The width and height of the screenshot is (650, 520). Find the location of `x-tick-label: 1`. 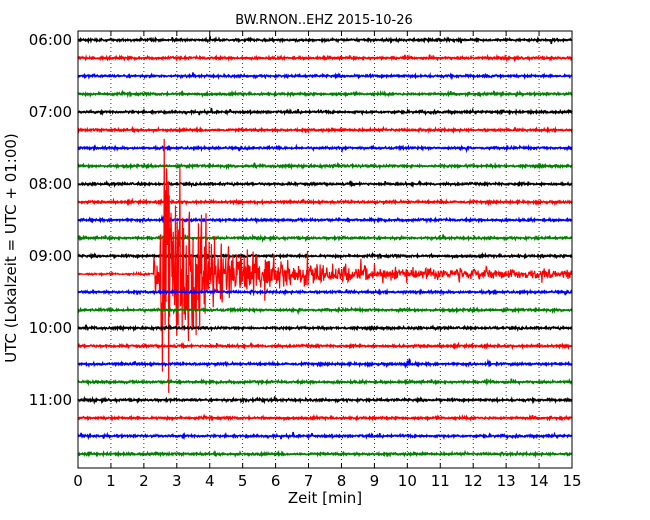

x-tick-label: 1 is located at coordinates (111, 481).